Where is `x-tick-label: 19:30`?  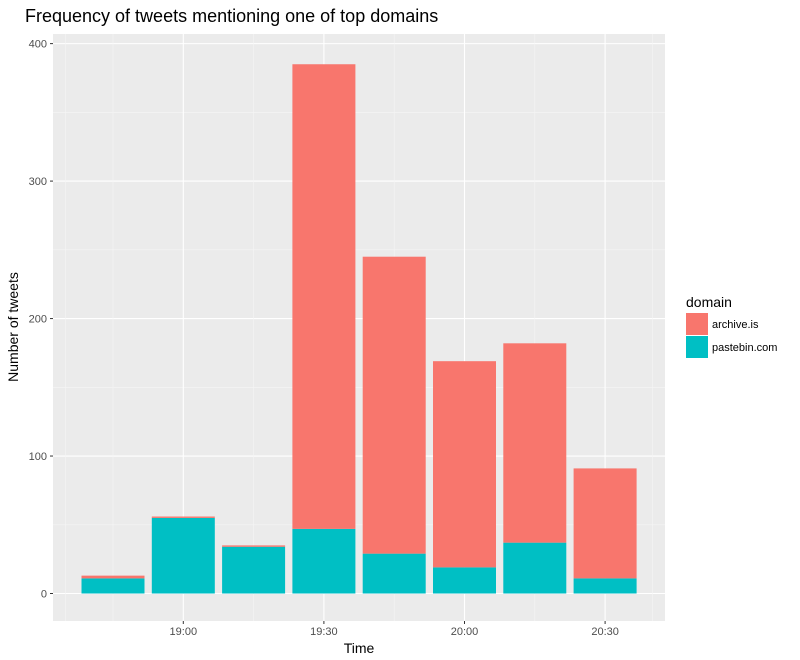
x-tick-label: 19:30 is located at coordinates (324, 632).